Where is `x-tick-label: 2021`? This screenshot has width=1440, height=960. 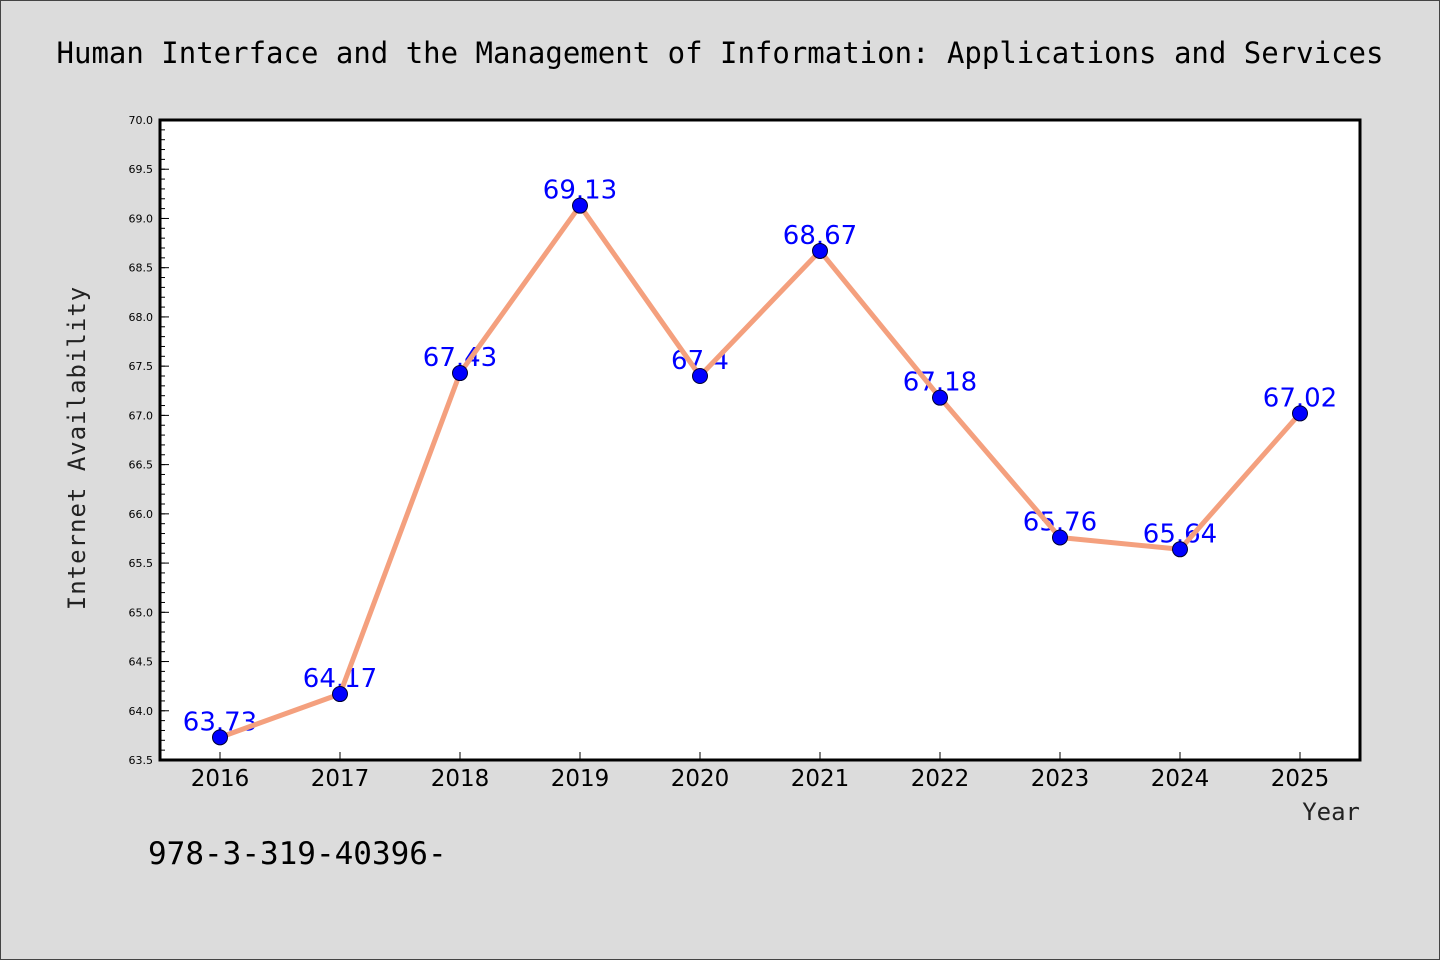 x-tick-label: 2021 is located at coordinates (820, 779).